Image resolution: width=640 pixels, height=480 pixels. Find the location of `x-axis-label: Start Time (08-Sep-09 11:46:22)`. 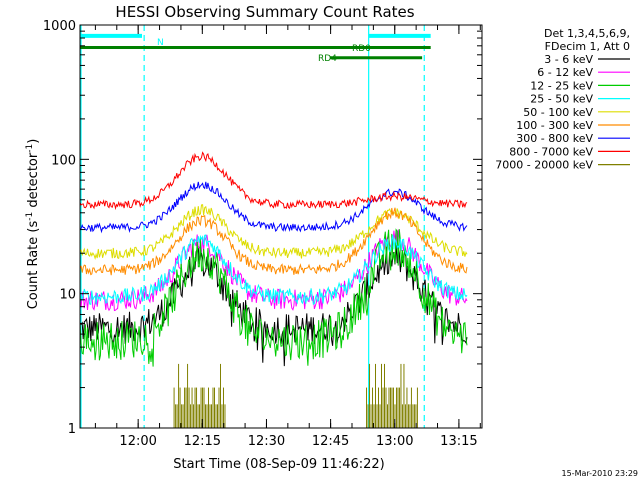

x-axis-label: Start Time (08-Sep-09 11:46:22) is located at coordinates (278, 464).